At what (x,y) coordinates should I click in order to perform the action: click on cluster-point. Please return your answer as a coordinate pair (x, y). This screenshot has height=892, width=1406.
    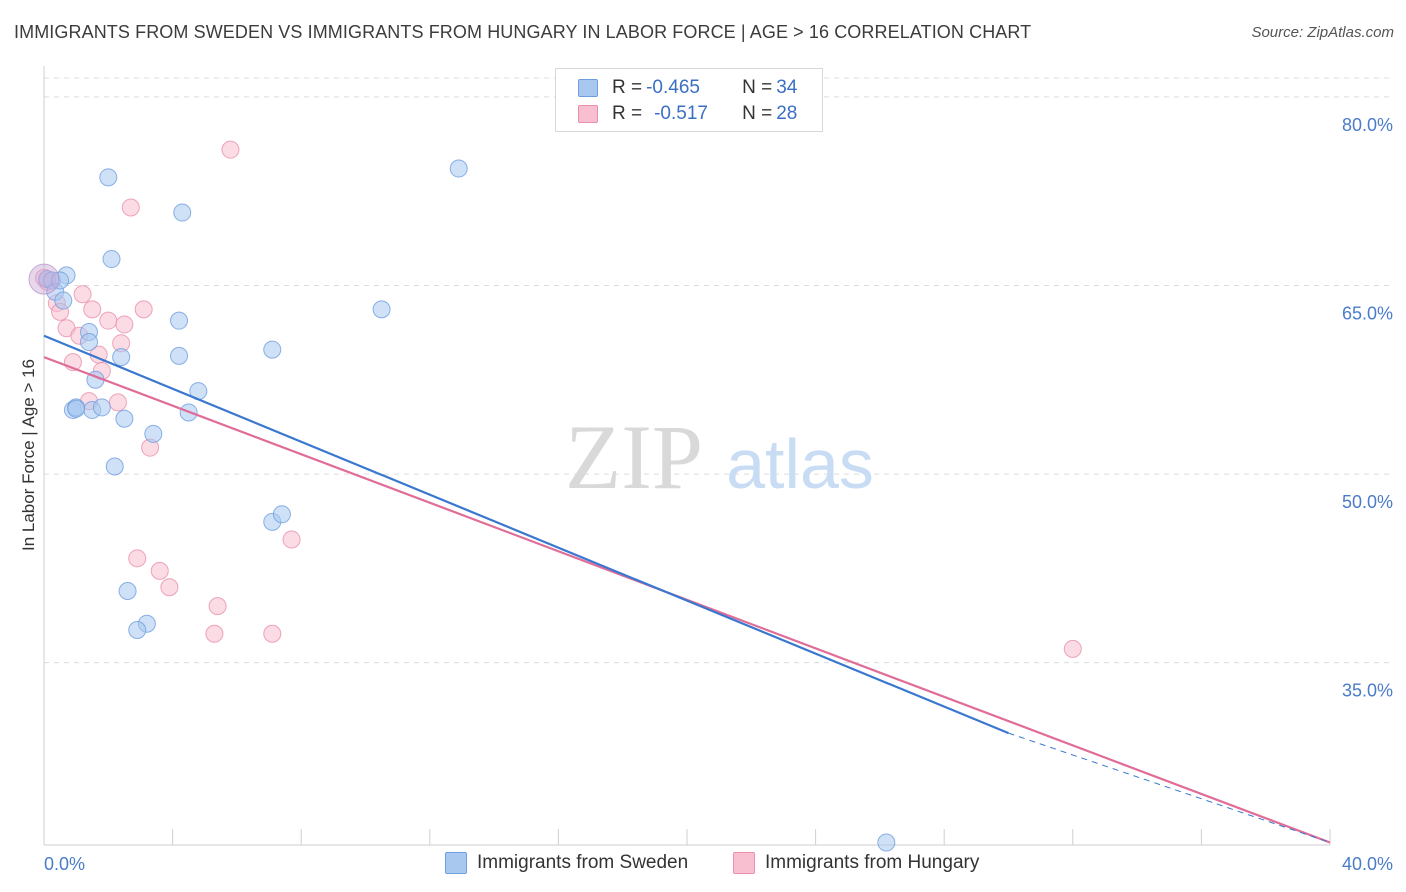
    Looking at the image, I should click on (44, 279).